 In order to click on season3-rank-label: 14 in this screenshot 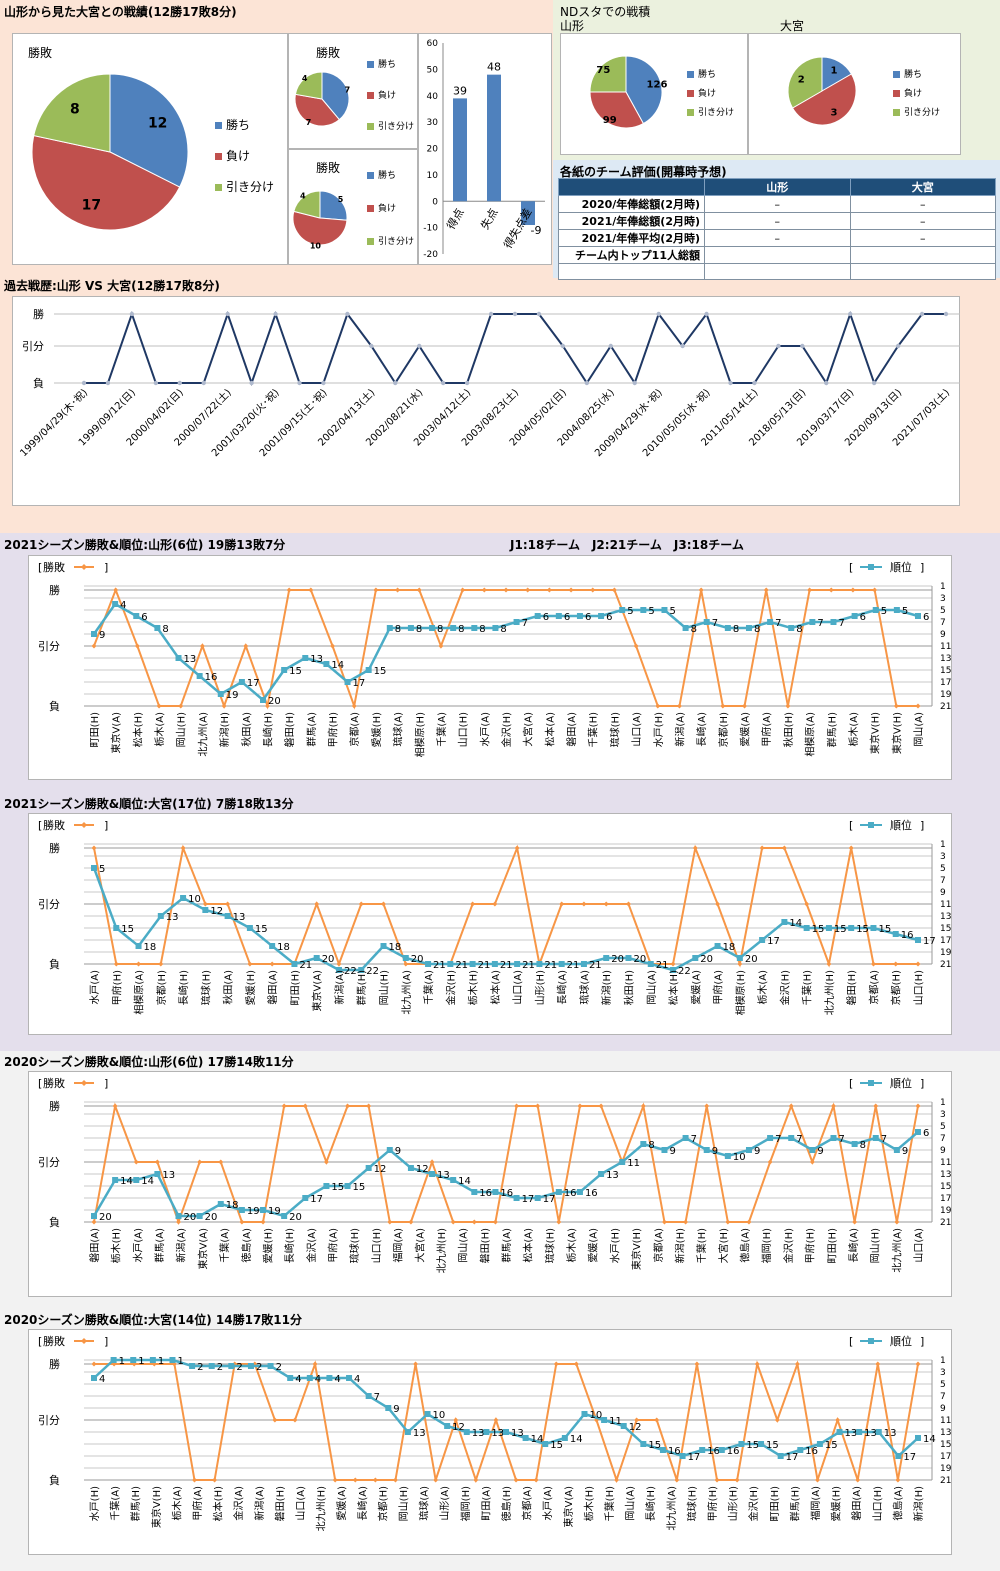, I will do `click(576, 1439)`.